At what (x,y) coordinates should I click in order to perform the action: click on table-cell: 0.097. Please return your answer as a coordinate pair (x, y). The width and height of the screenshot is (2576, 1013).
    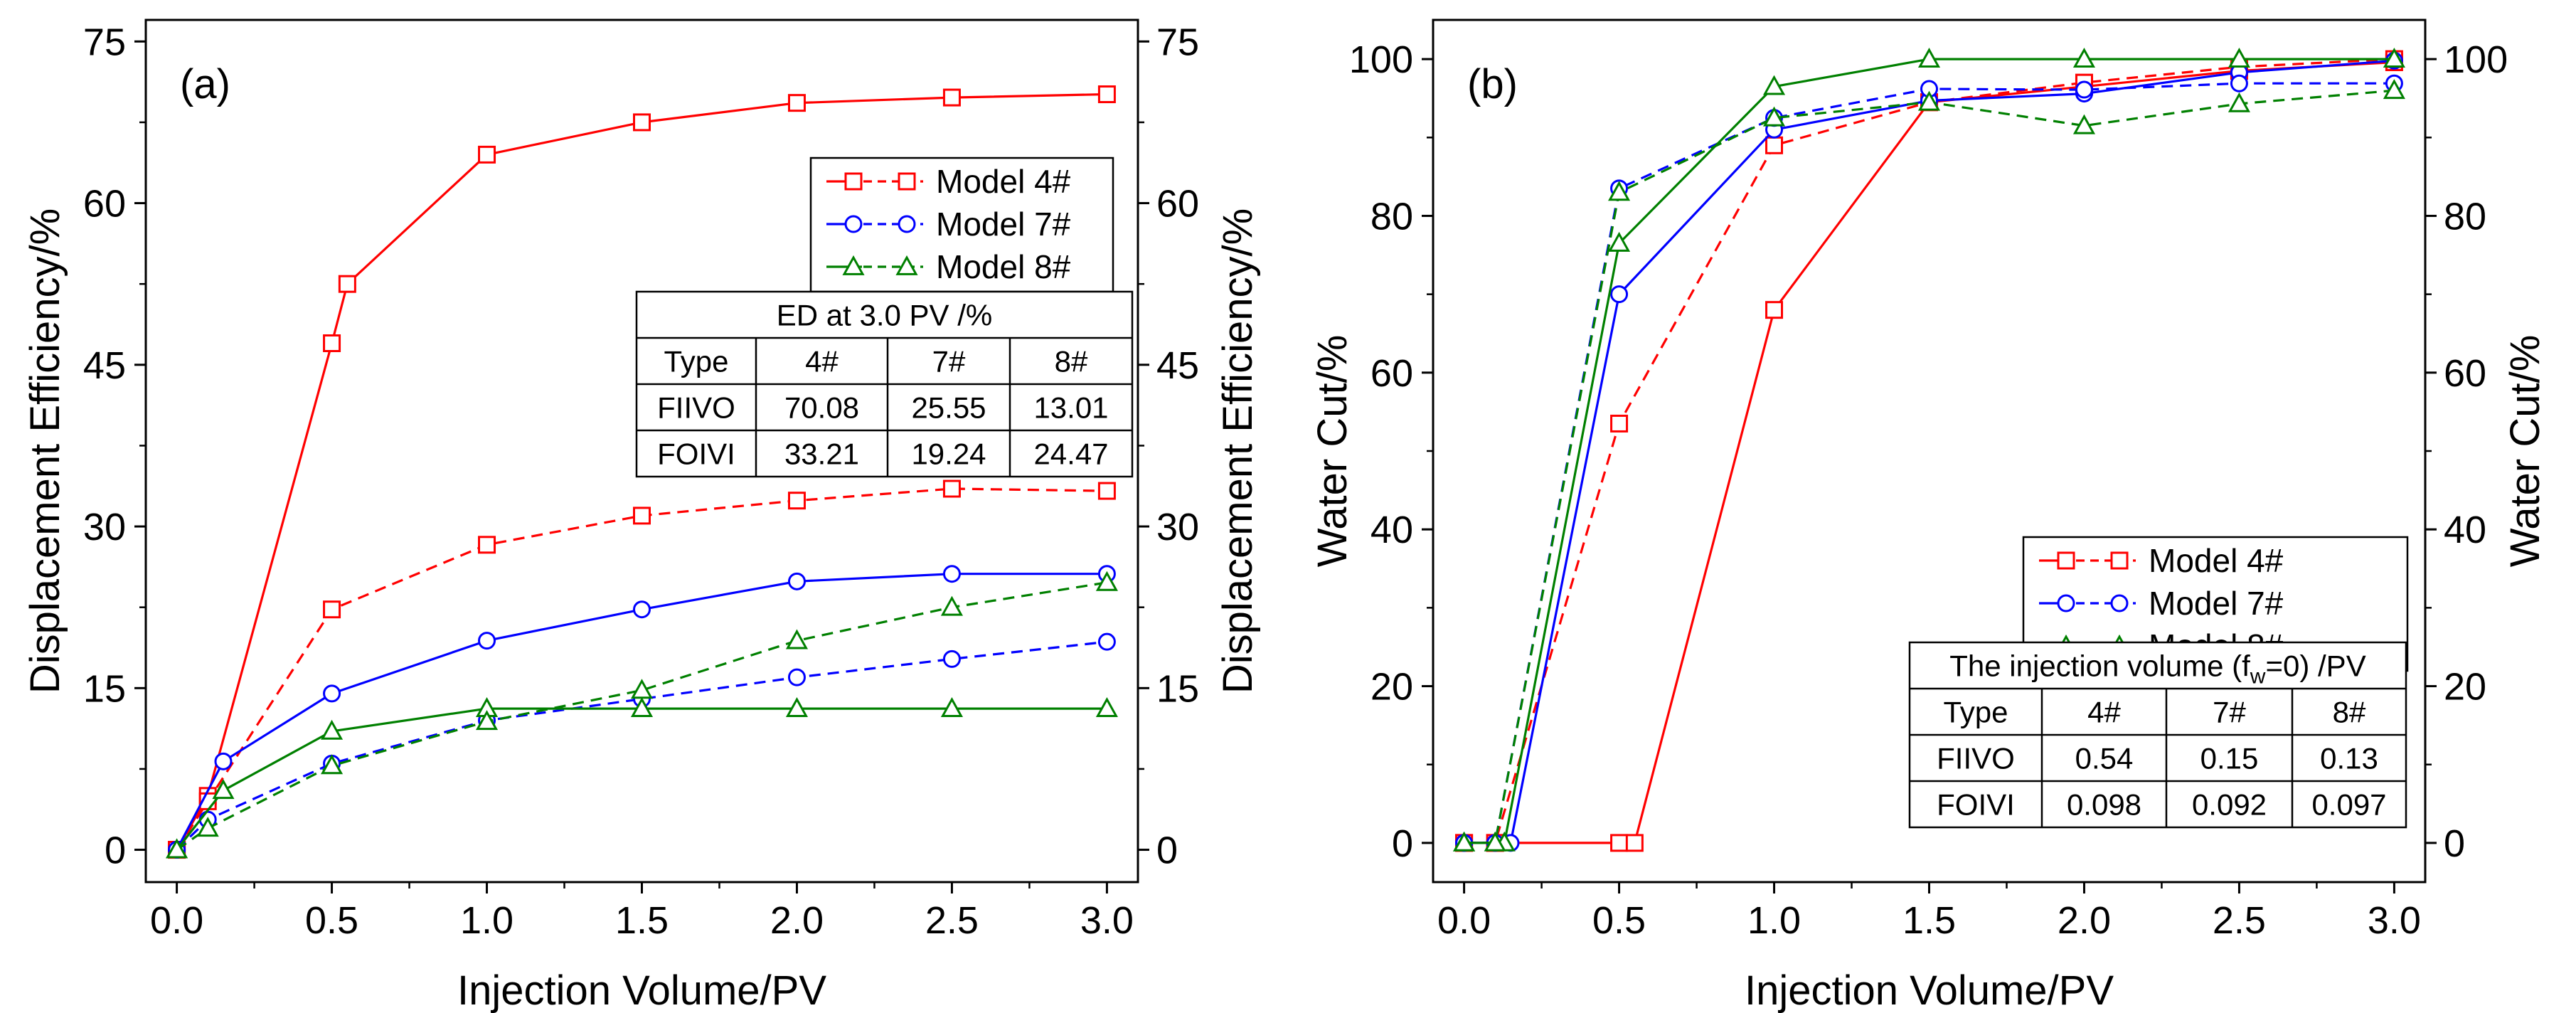
    Looking at the image, I should click on (2348, 805).